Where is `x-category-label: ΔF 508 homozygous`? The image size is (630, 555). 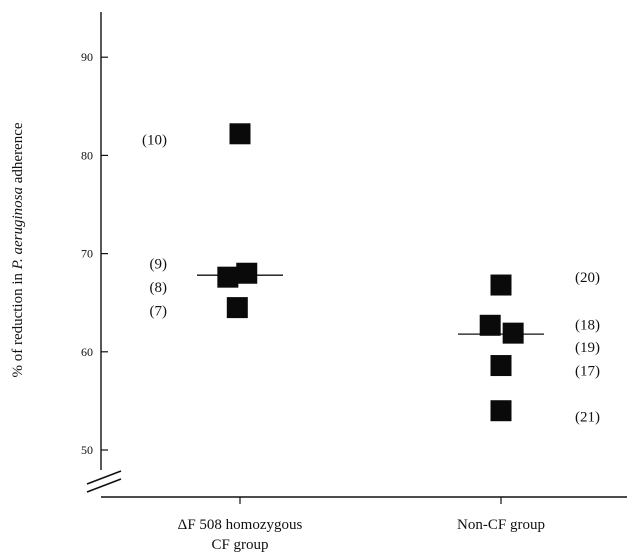 x-category-label: ΔF 508 homozygous is located at coordinates (240, 525).